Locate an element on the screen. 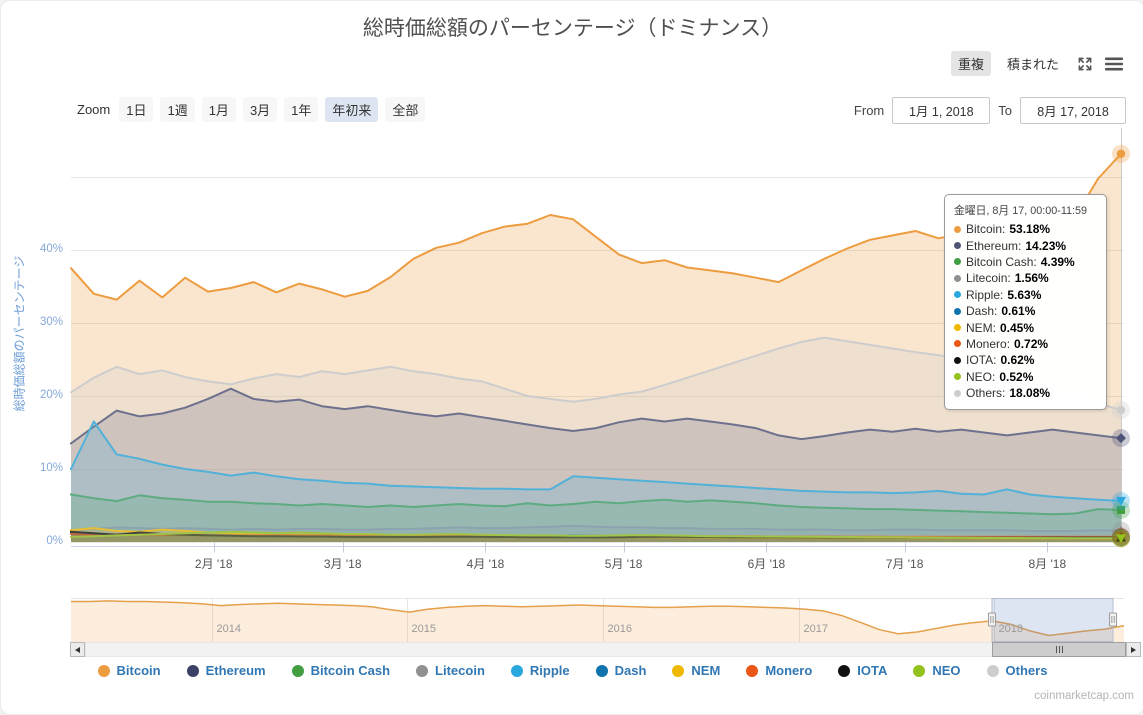 The height and width of the screenshot is (715, 1143). legend-item-nem: NEM is located at coordinates (696, 670).